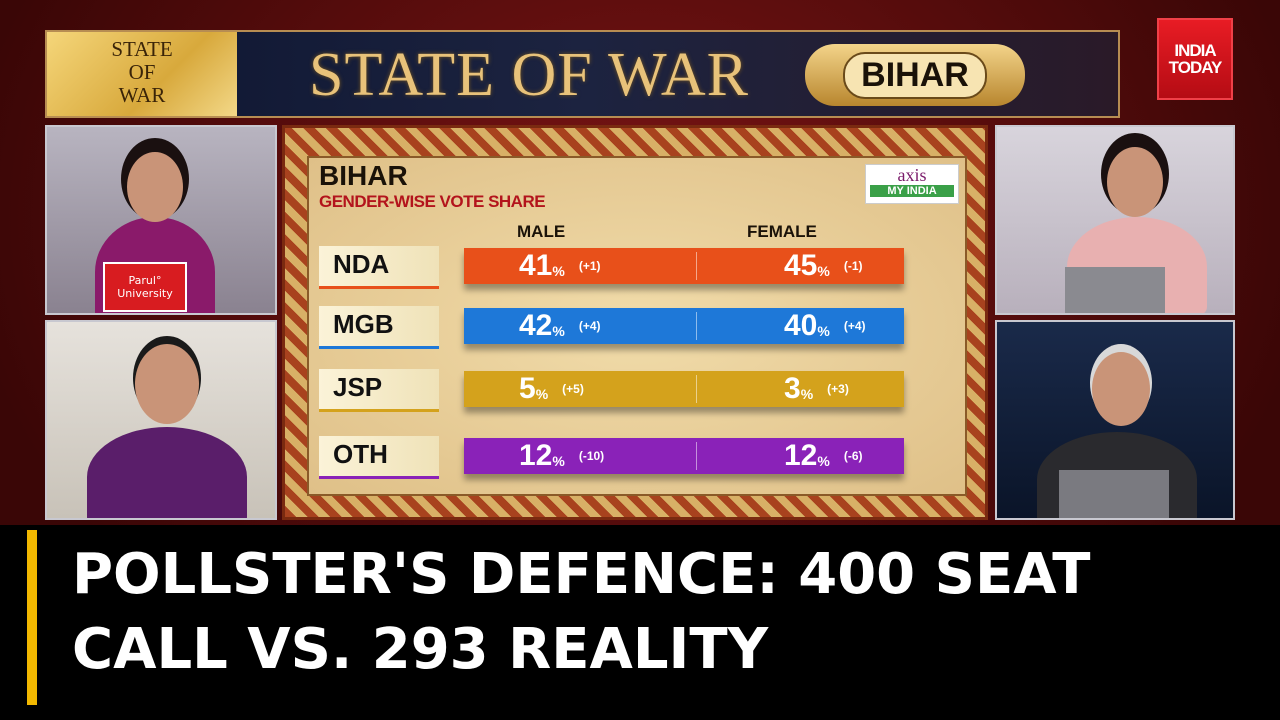 The image size is (1280, 720). I want to click on banner-badge-text: BIHAR, so click(915, 75).